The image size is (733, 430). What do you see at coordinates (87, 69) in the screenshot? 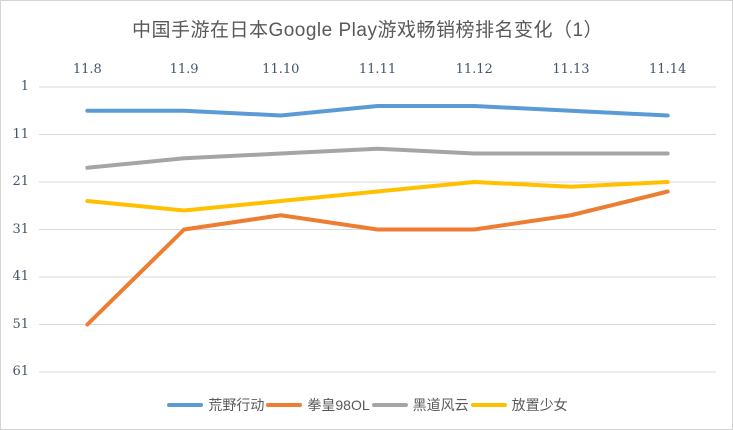
I see `x-axis-tick-label: 11.8` at bounding box center [87, 69].